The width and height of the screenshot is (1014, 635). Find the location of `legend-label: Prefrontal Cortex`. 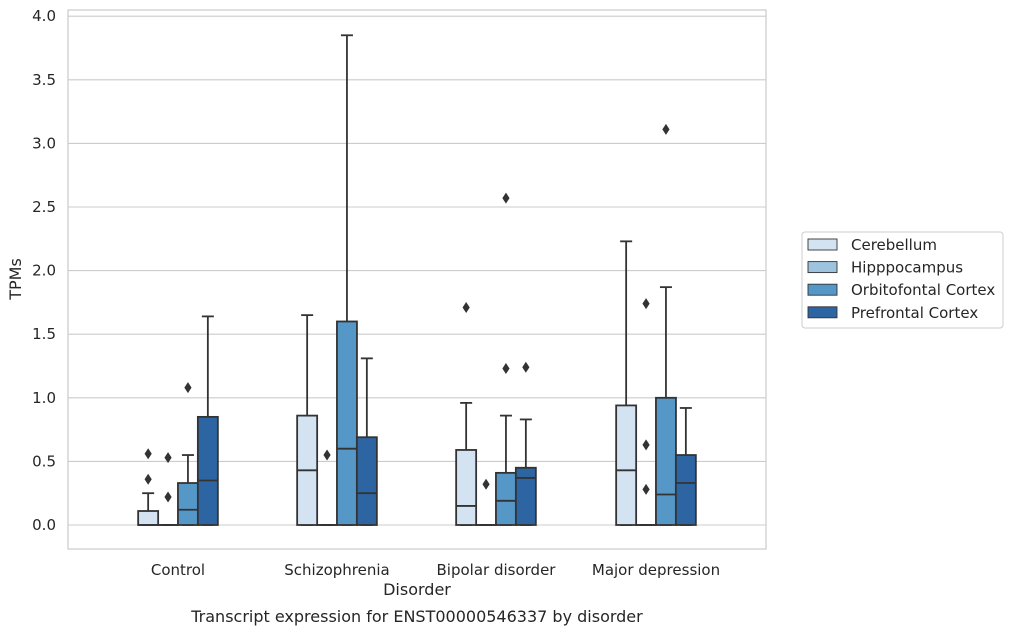

legend-label: Prefrontal Cortex is located at coordinates (914, 313).